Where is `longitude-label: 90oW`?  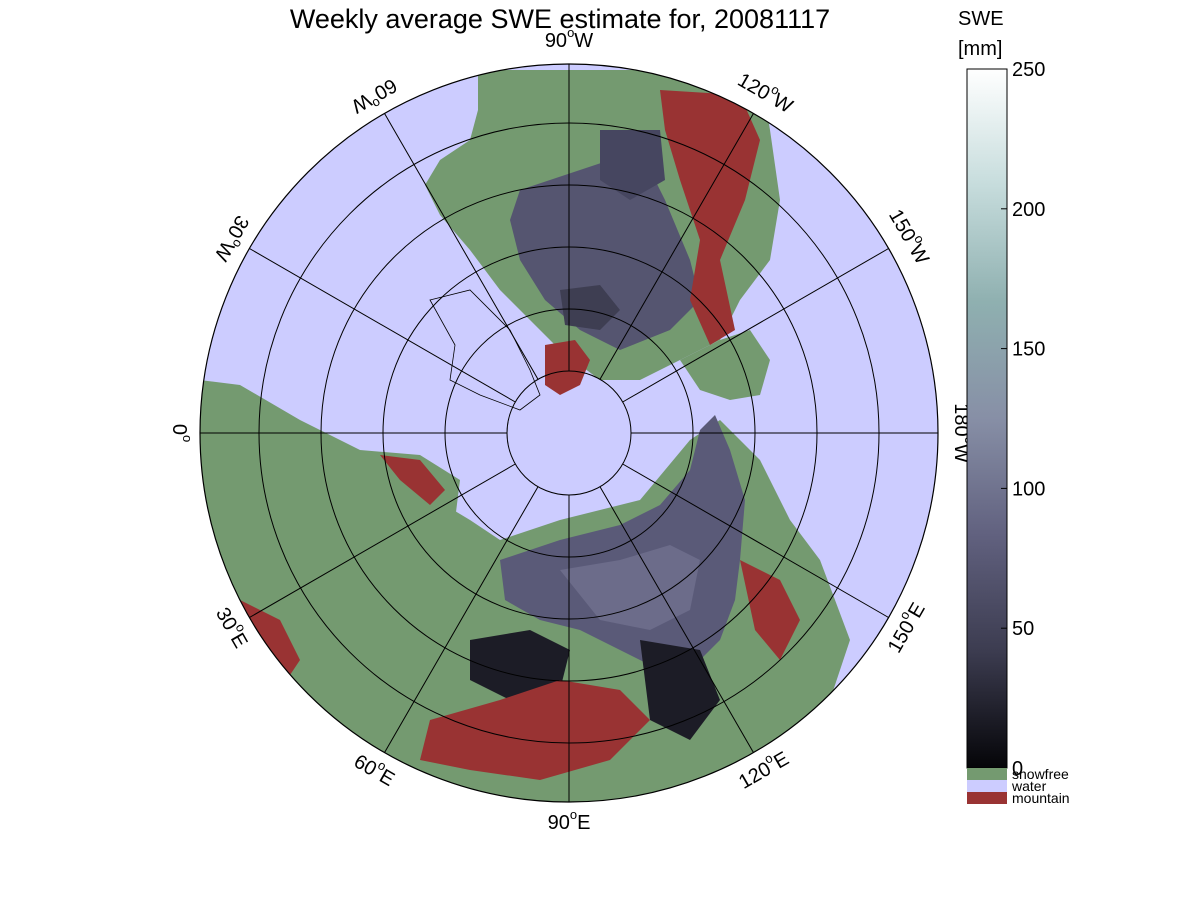 longitude-label: 90oW is located at coordinates (569, 38).